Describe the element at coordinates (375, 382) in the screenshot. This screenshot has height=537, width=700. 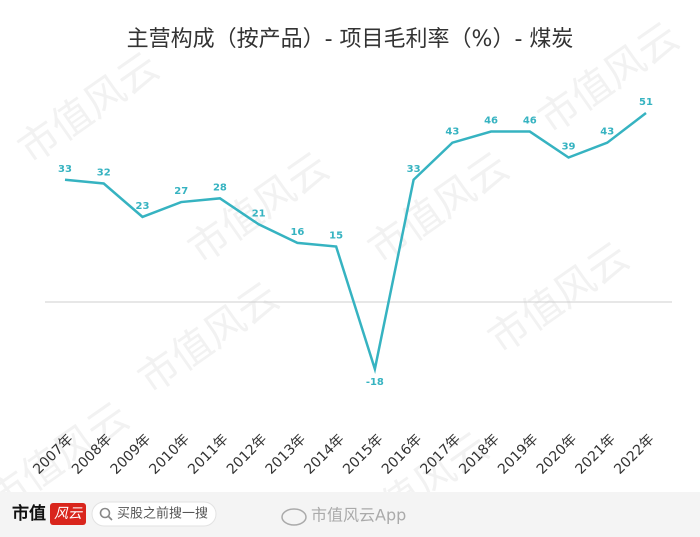
I see `data-label: -18` at that location.